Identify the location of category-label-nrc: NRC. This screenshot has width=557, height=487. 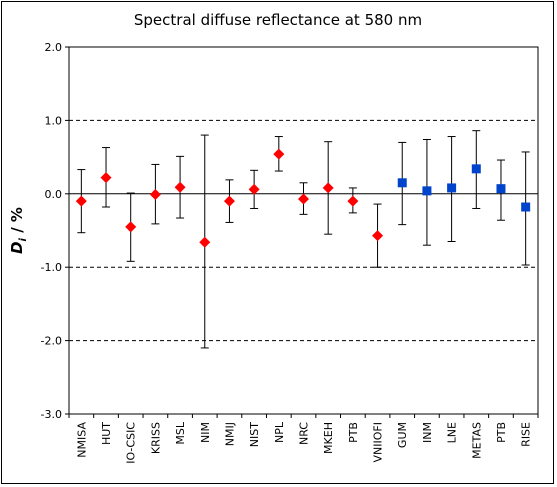
(304, 433).